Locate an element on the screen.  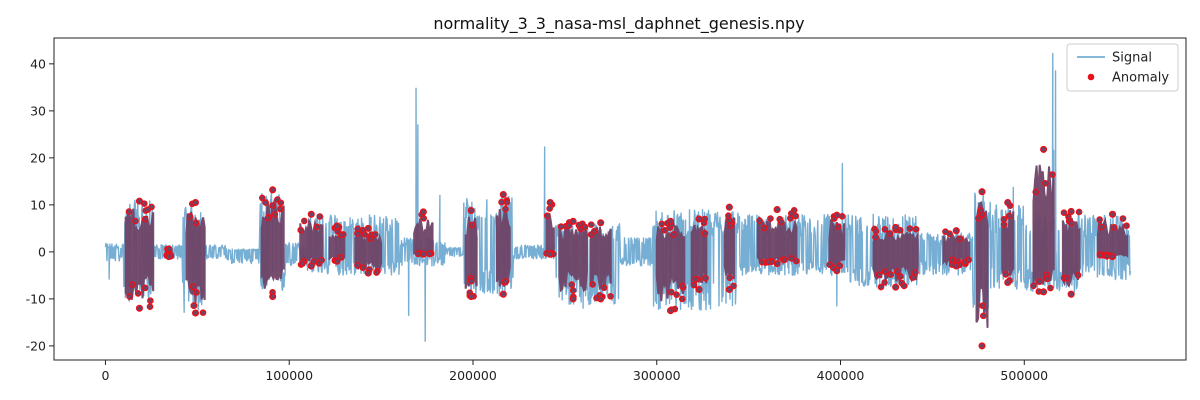
x-tick-label: 100000 is located at coordinates (289, 375).